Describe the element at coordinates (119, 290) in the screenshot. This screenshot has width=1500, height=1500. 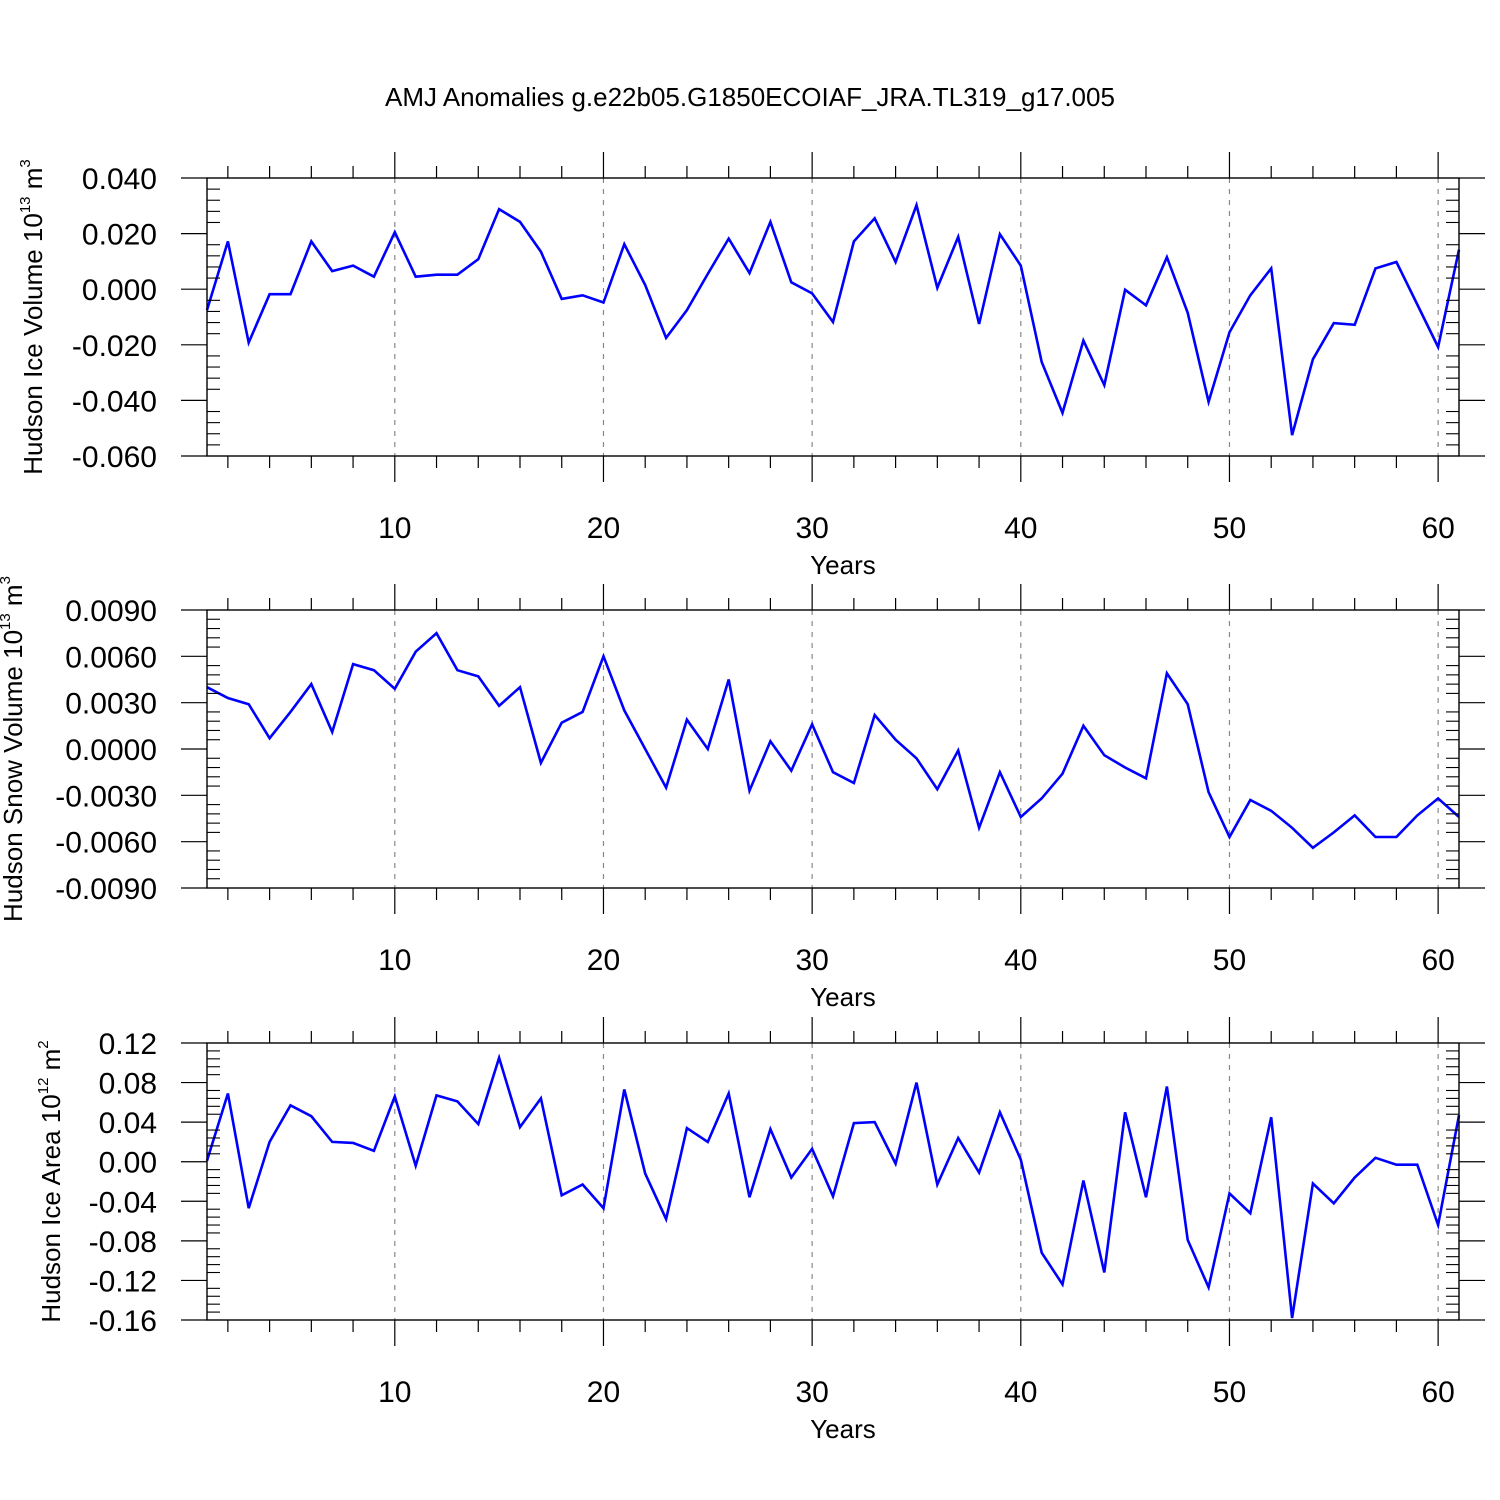
I see `y-tick-label: 0.000` at that location.